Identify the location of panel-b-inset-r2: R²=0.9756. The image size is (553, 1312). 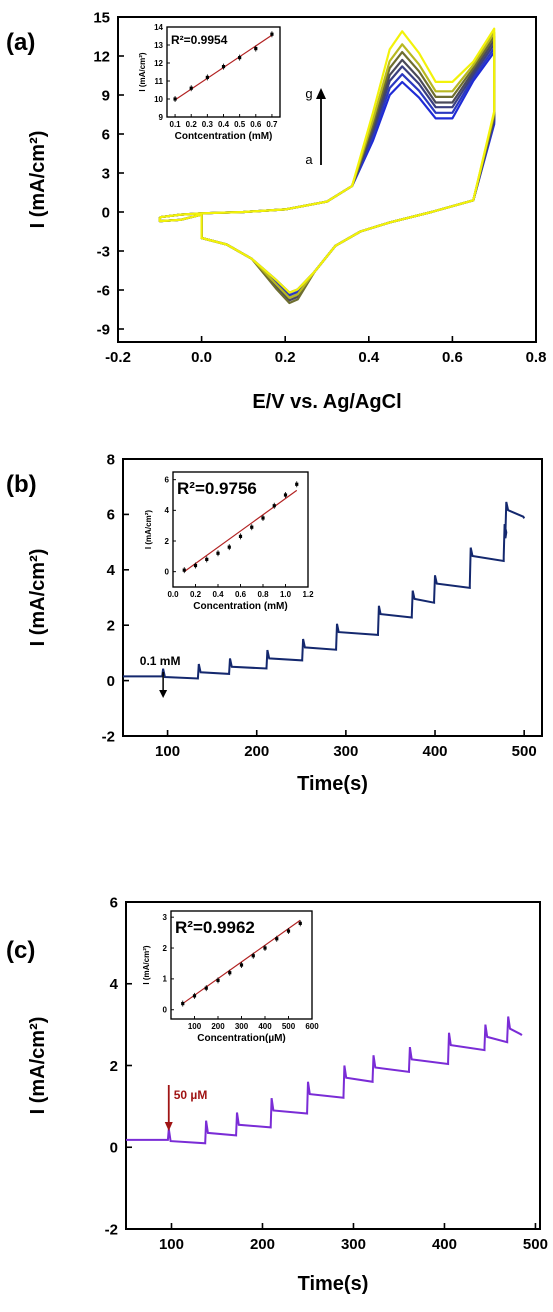
(217, 488).